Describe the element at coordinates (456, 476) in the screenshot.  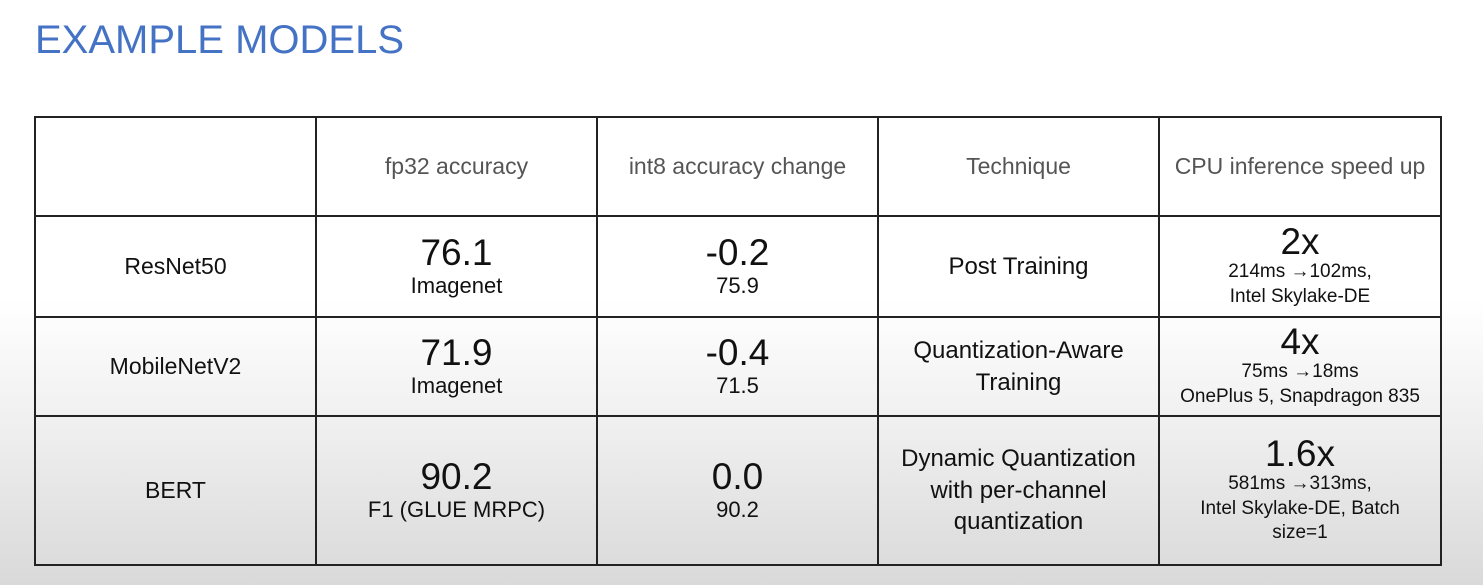
I see `fp32-value: 90.2` at that location.